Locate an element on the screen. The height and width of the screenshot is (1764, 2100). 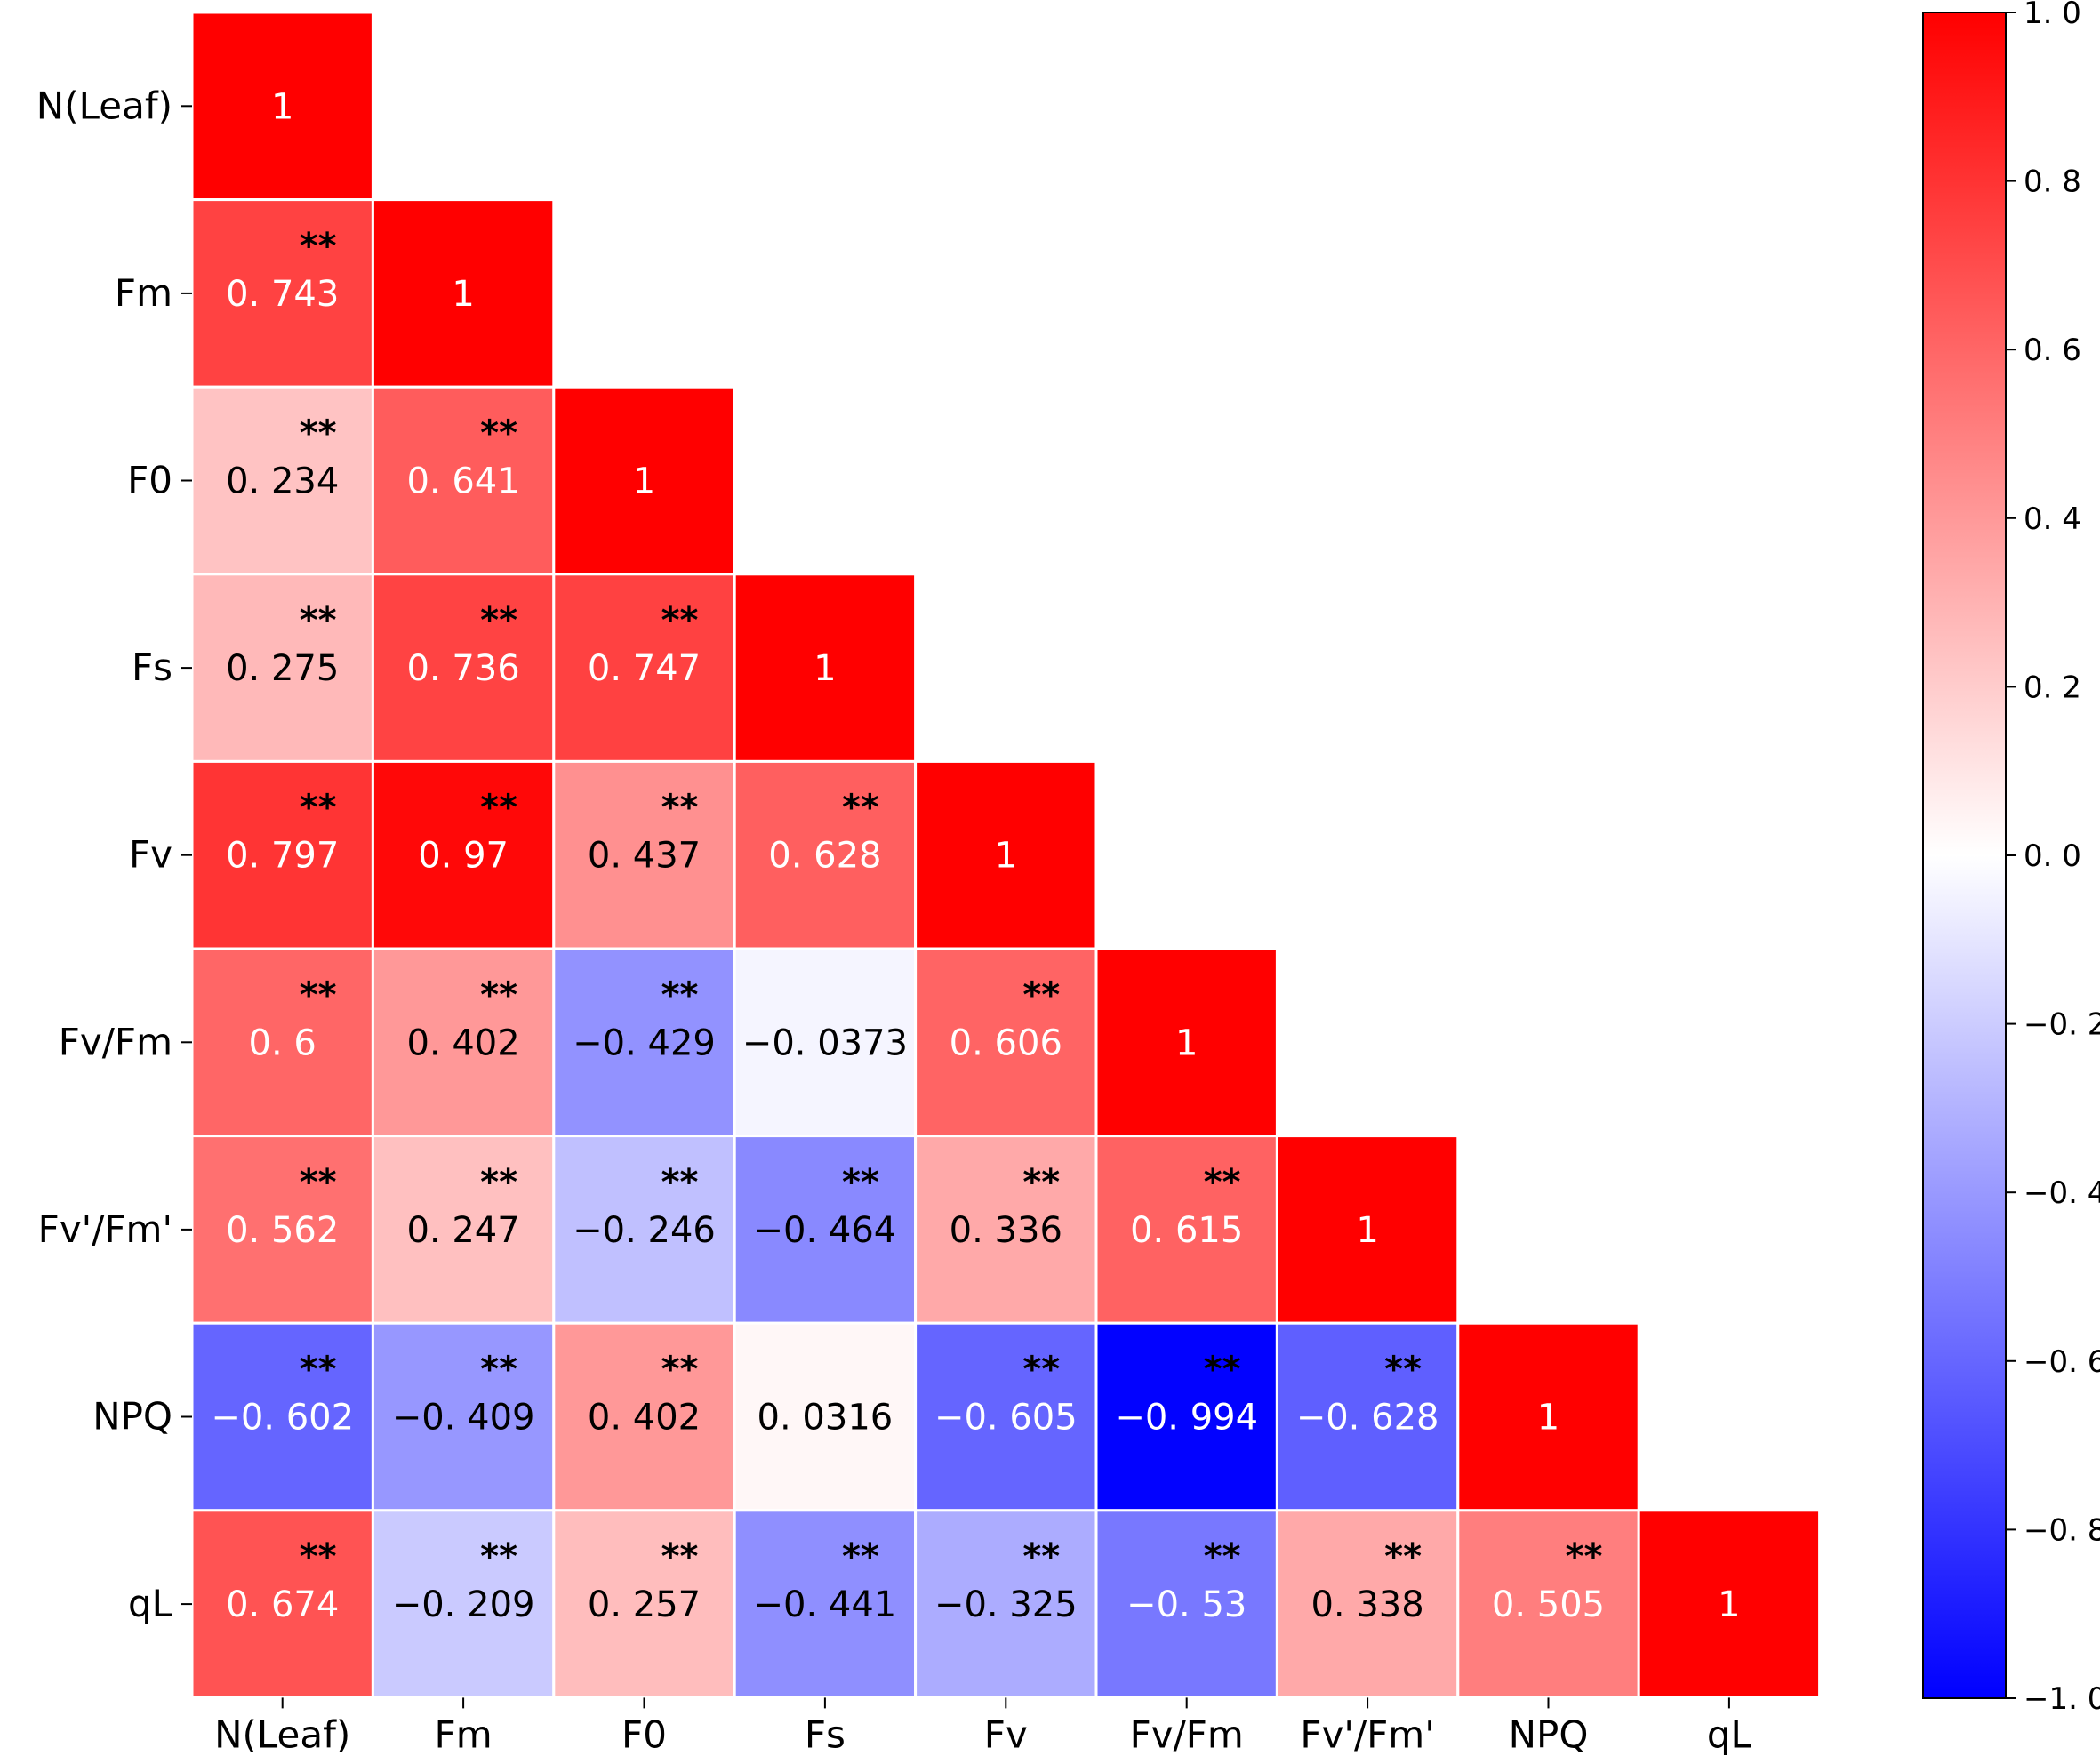
x-tick-label: NPQ is located at coordinates (1549, 1734).